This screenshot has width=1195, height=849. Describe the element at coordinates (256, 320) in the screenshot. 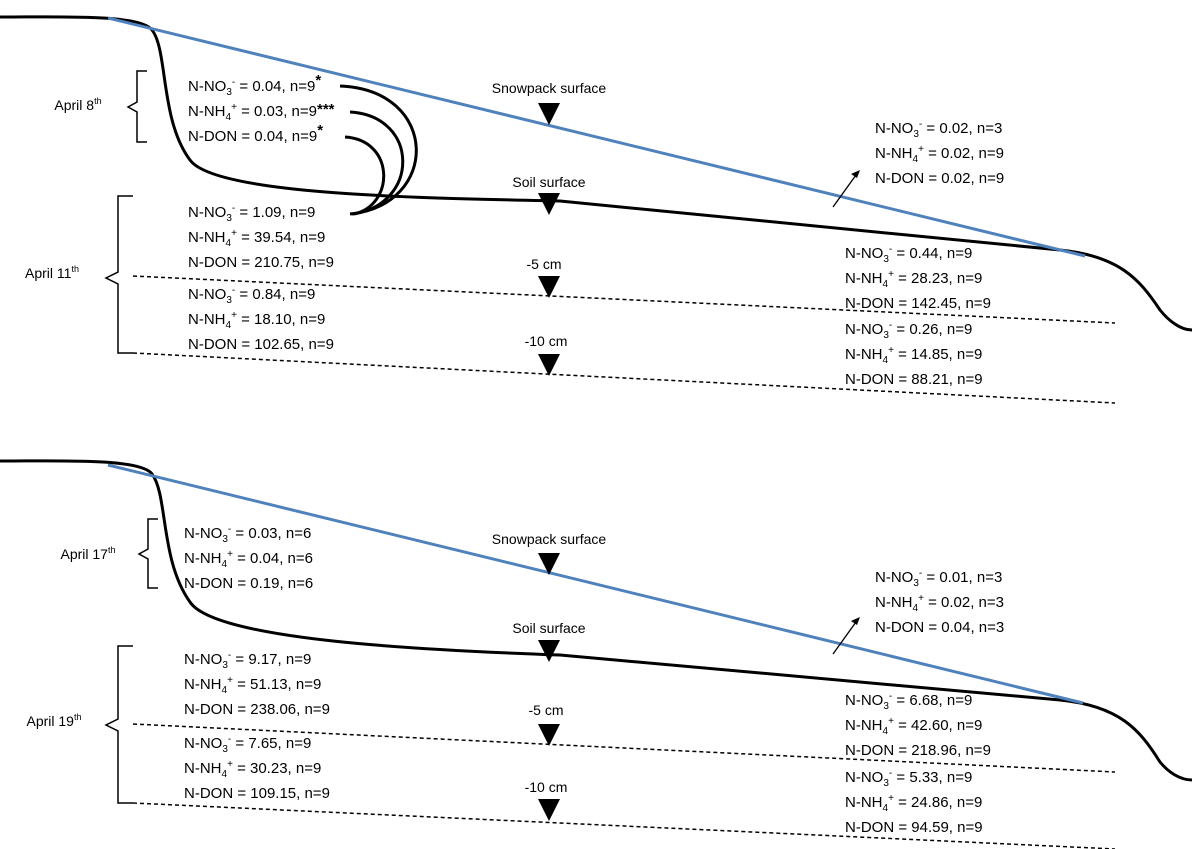

I see `measurement-nh4: N-NH4+ = 18.10, n=9` at that location.